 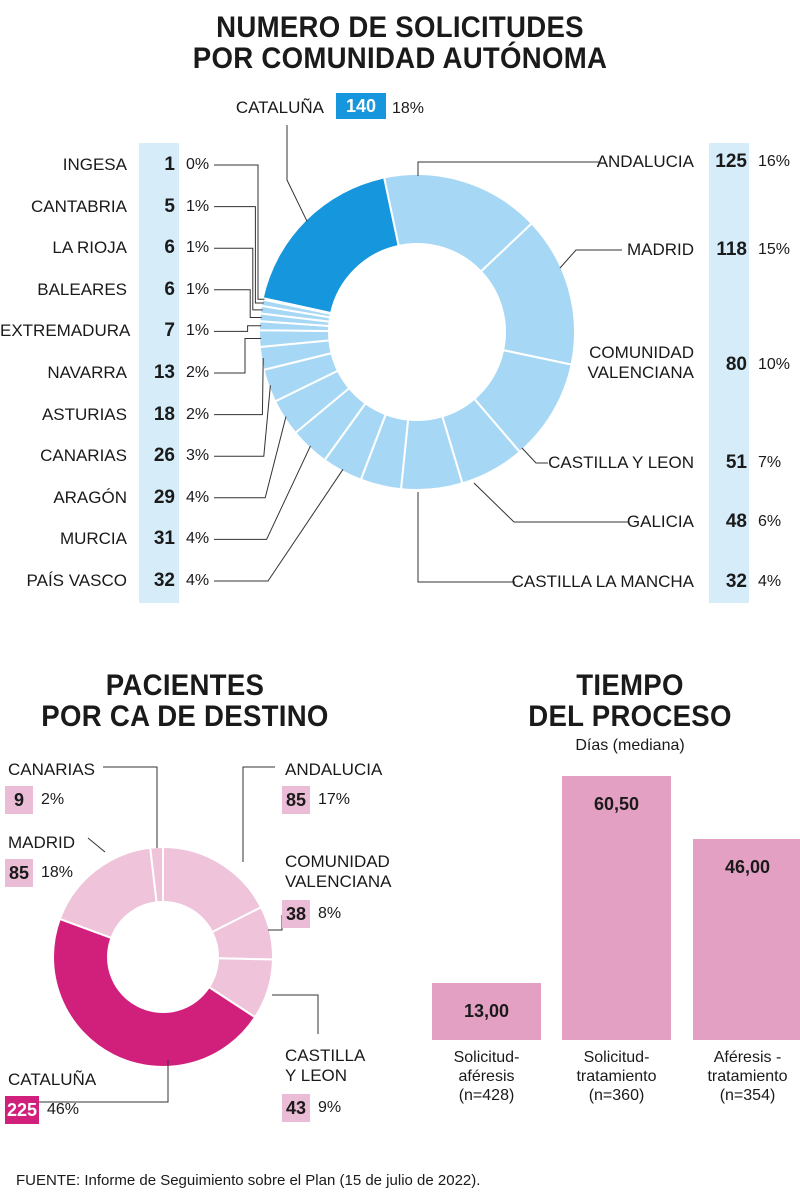 What do you see at coordinates (22, 1110) in the screenshot?
I see `donut2-value-cataluna: 225` at bounding box center [22, 1110].